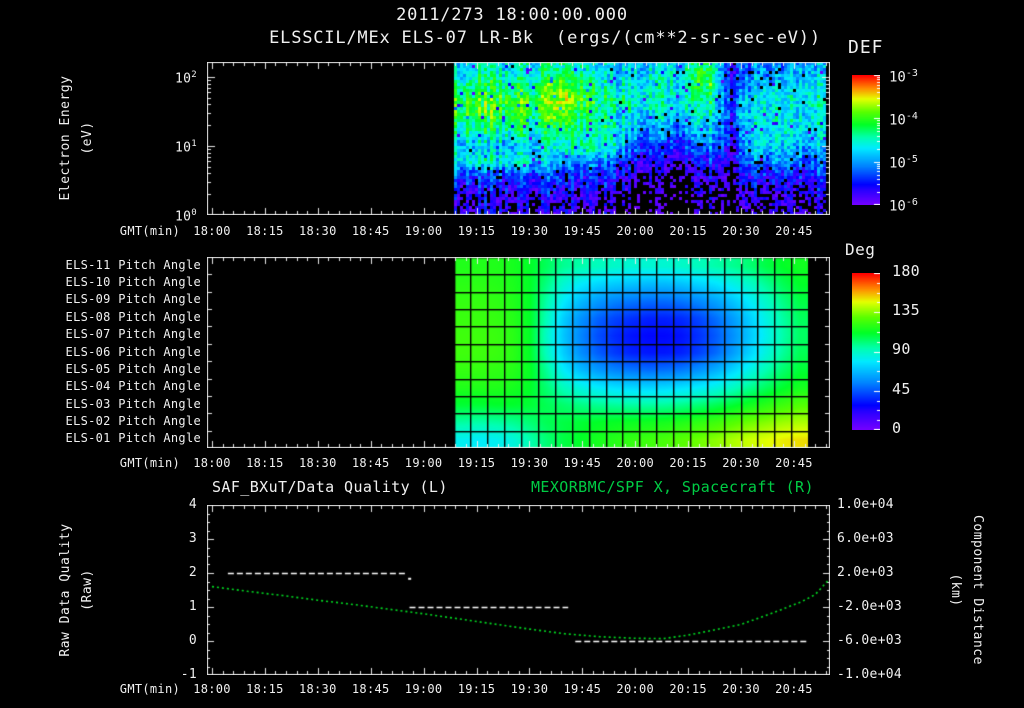 This screenshot has height=708, width=1024. I want to click on quality-title-left: SAF_BXuT/Data Quality (L), so click(330, 487).